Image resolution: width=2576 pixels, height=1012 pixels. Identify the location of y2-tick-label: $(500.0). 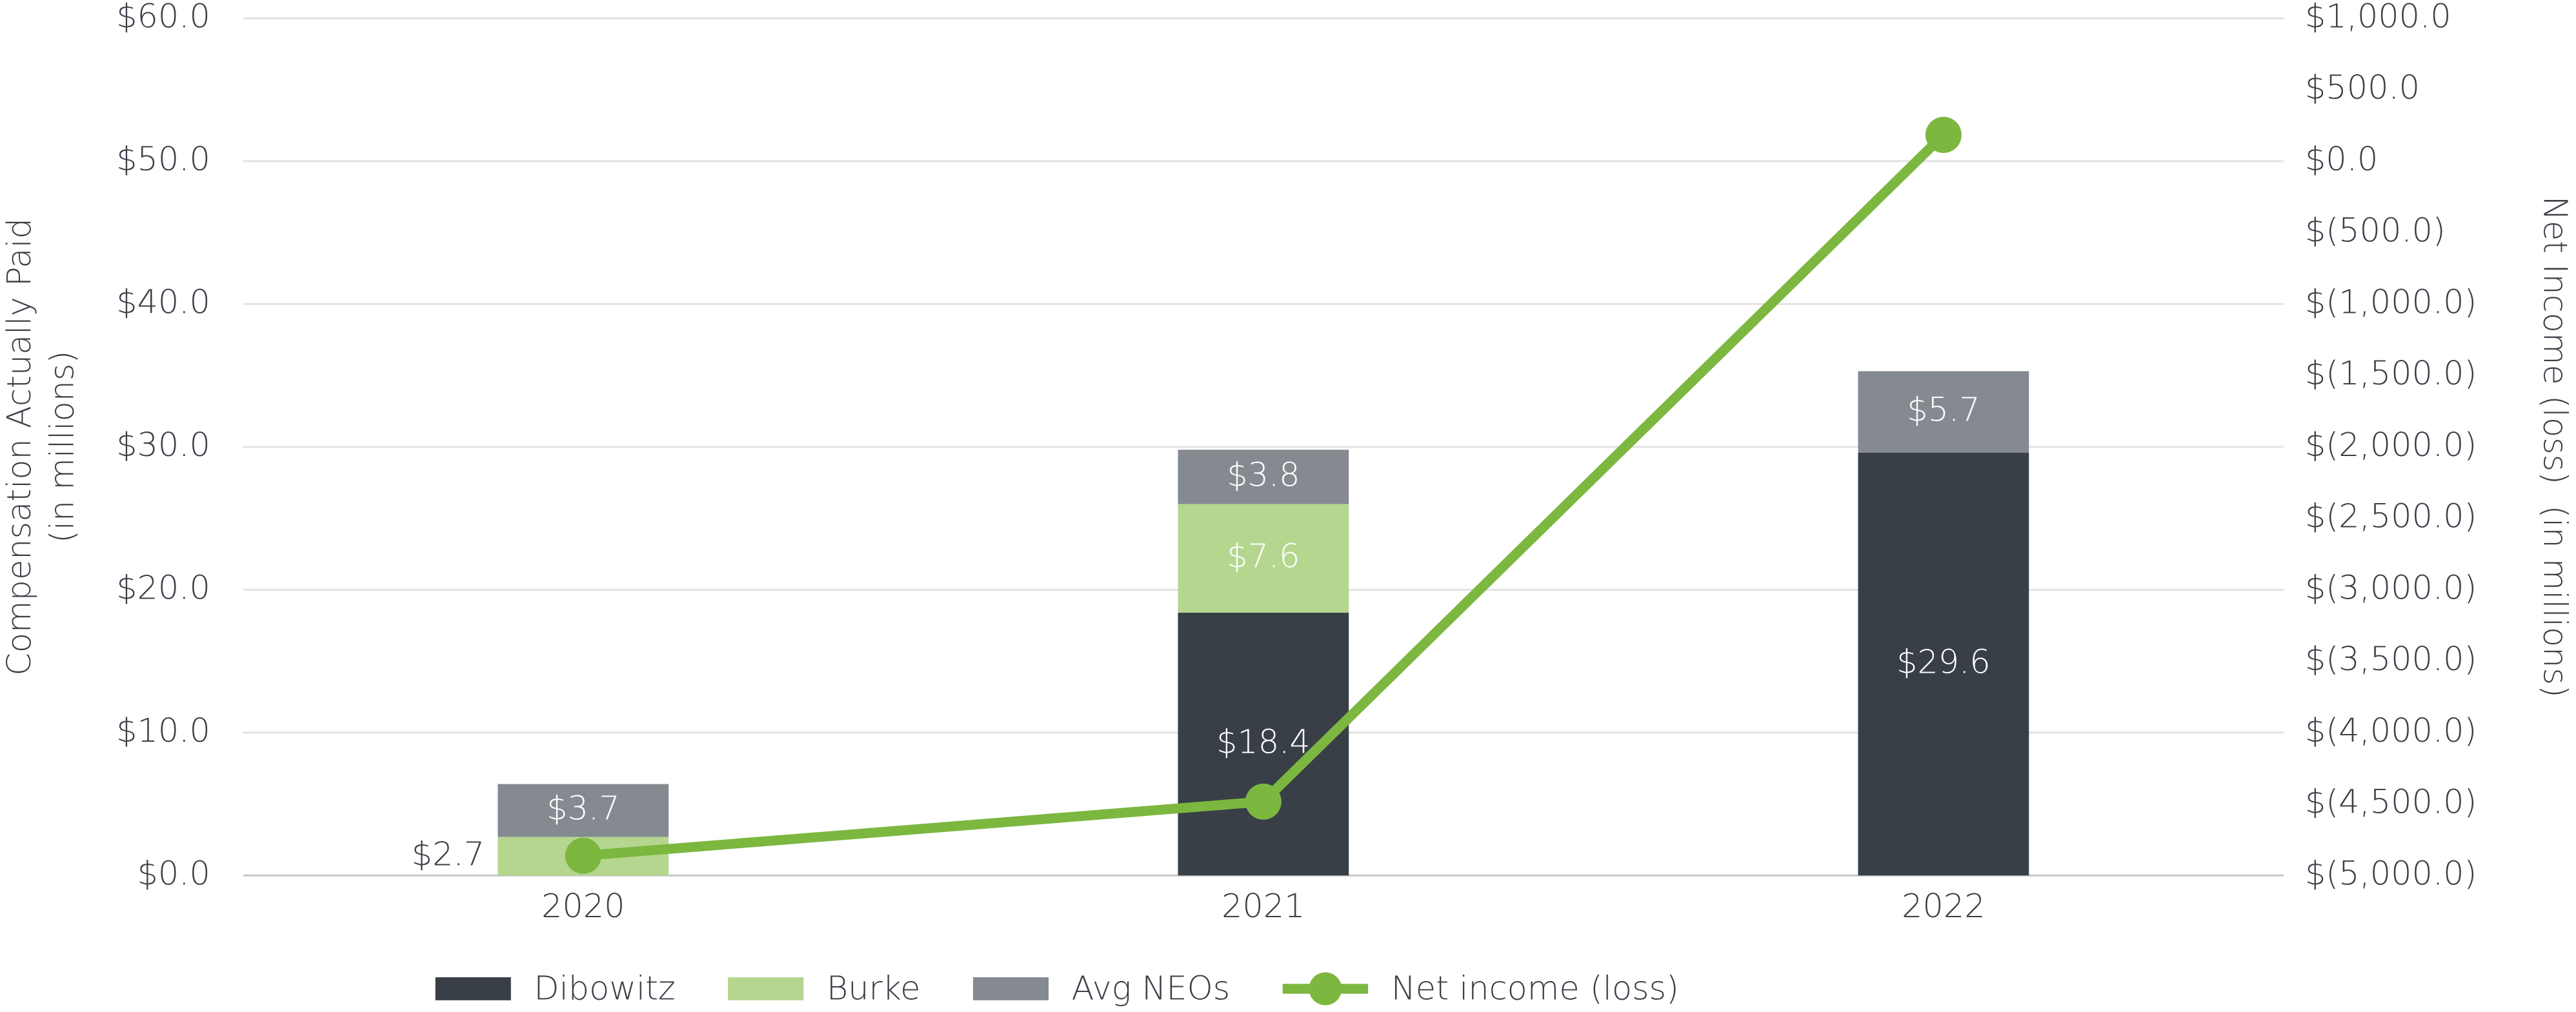
(2375, 231).